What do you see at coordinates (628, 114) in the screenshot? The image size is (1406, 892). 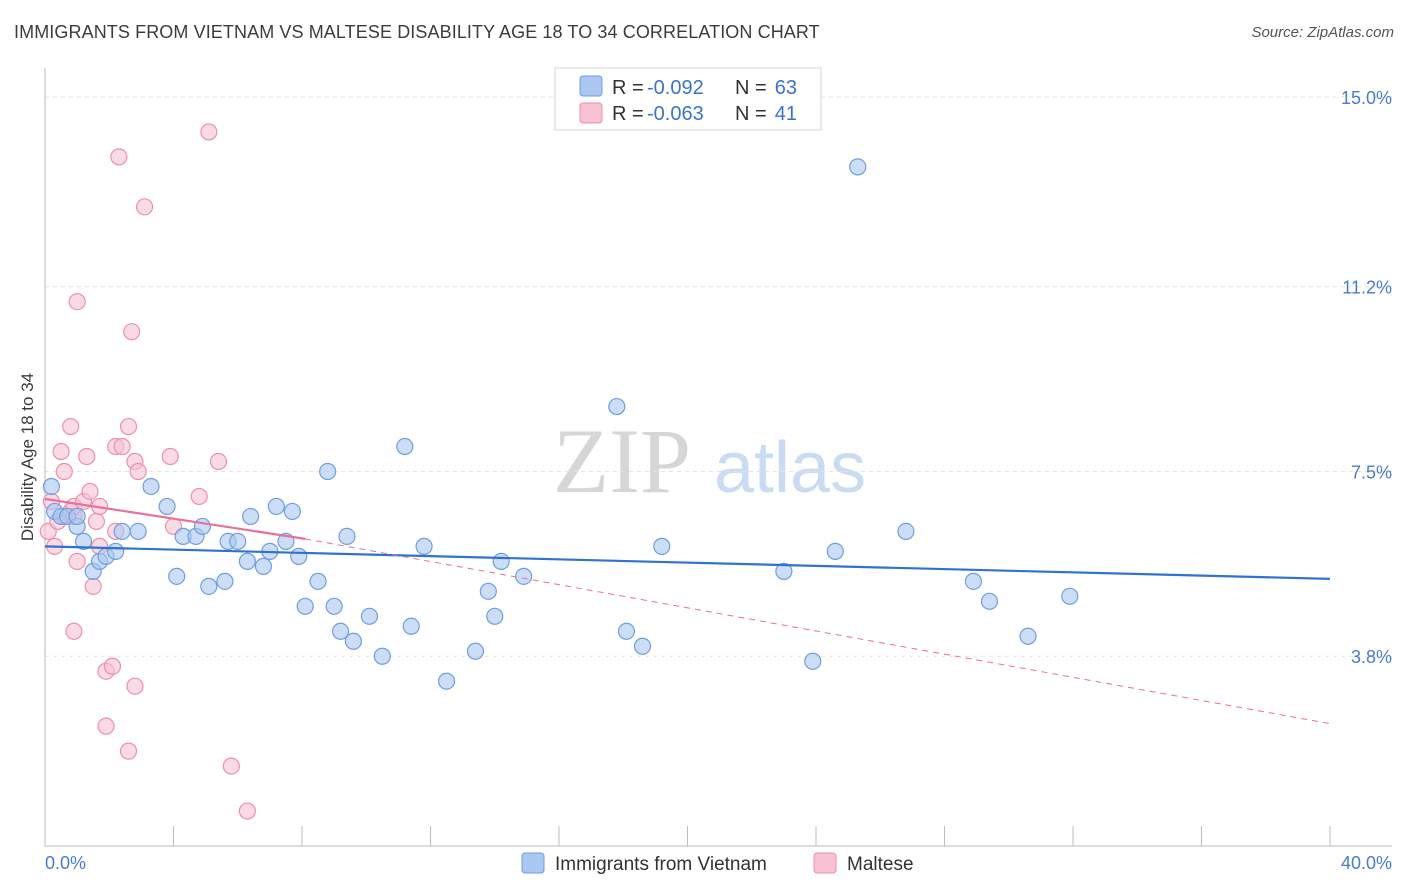 I see `legend-r-label-maltese: R =` at bounding box center [628, 114].